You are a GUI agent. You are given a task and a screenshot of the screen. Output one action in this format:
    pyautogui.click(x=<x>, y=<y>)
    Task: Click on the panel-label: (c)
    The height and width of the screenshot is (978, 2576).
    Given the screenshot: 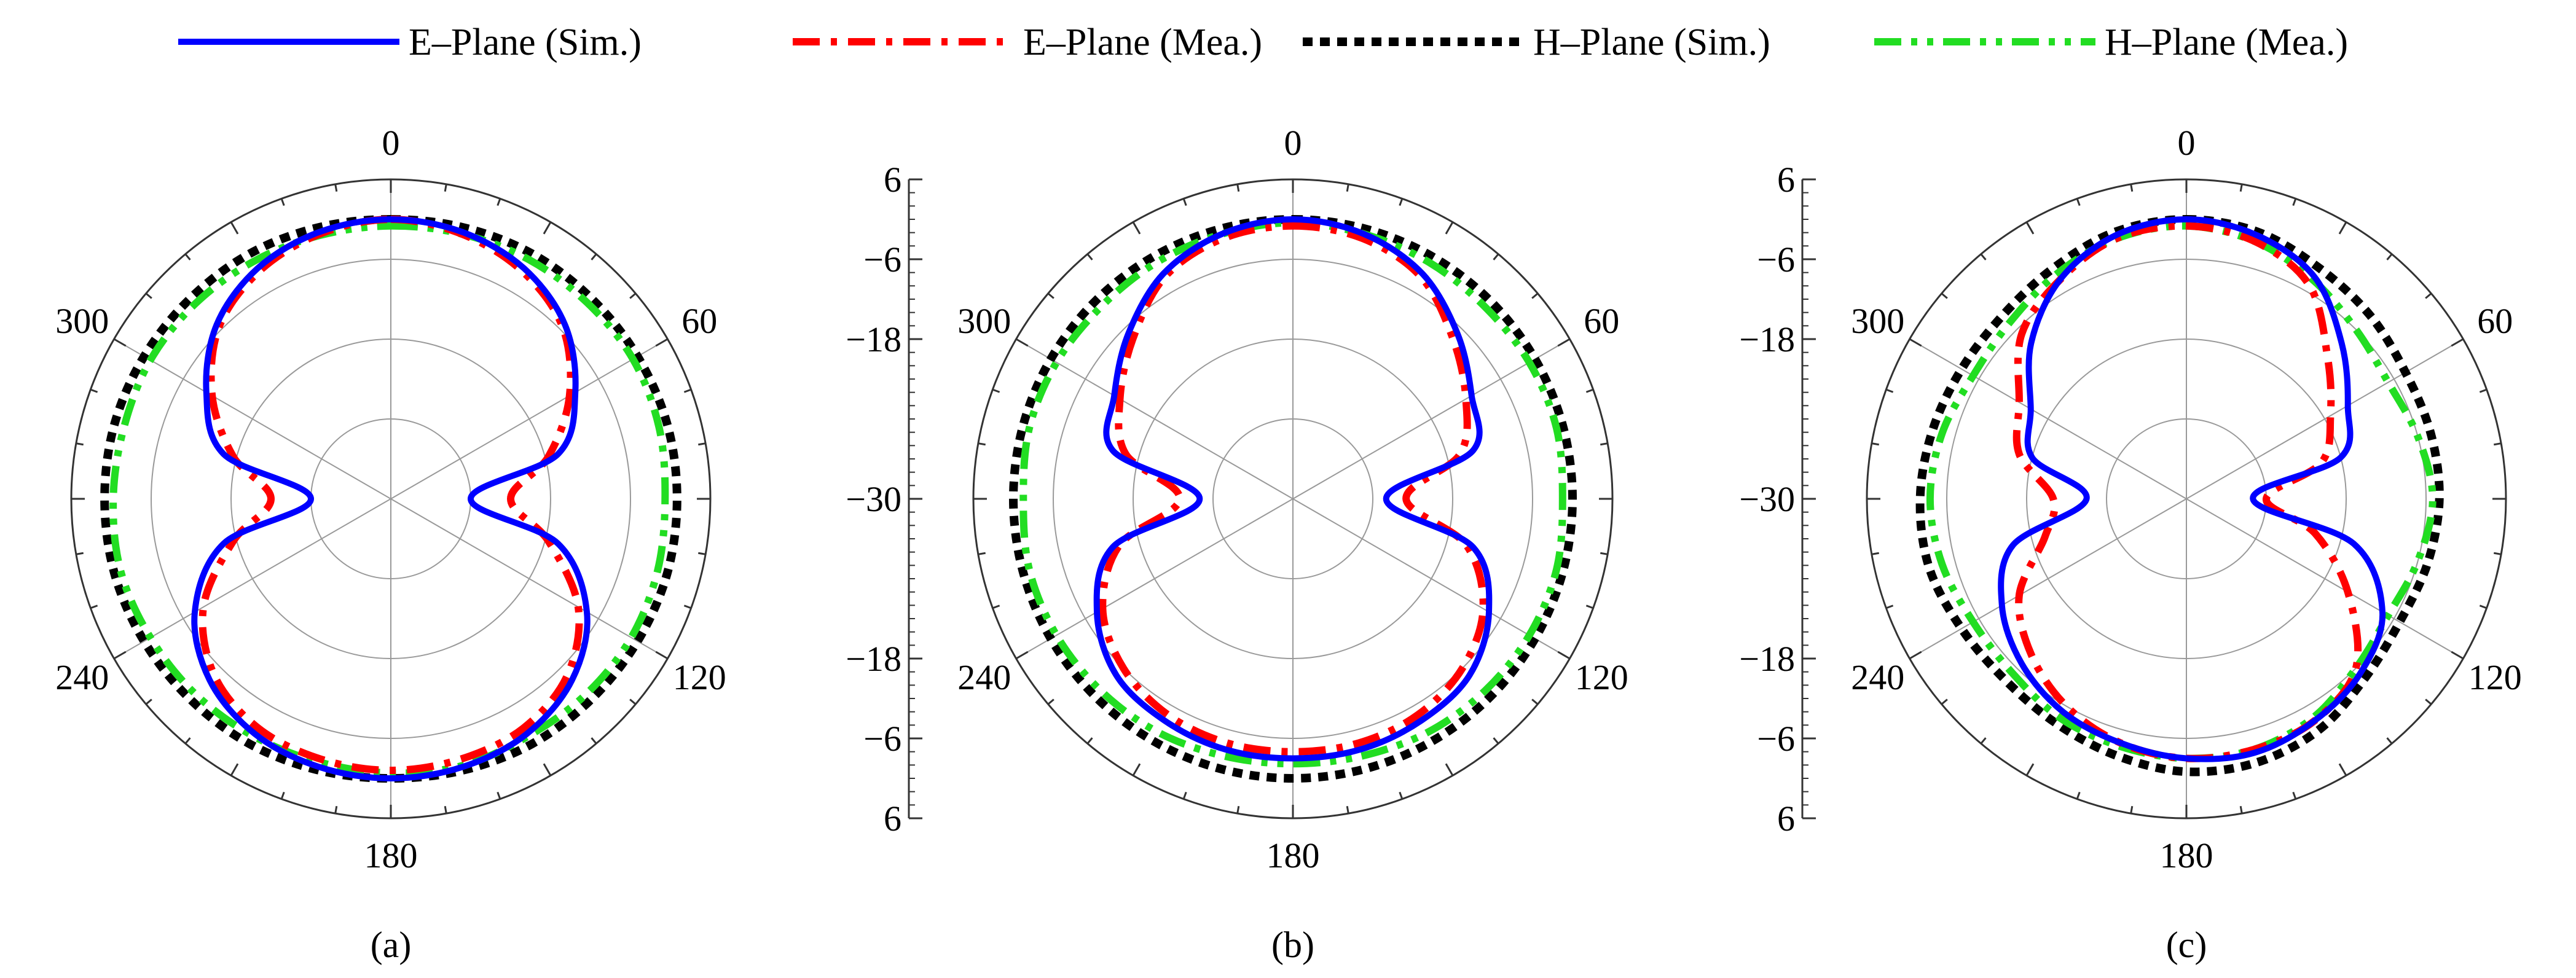 What is the action you would take?
    pyautogui.click(x=2186, y=945)
    